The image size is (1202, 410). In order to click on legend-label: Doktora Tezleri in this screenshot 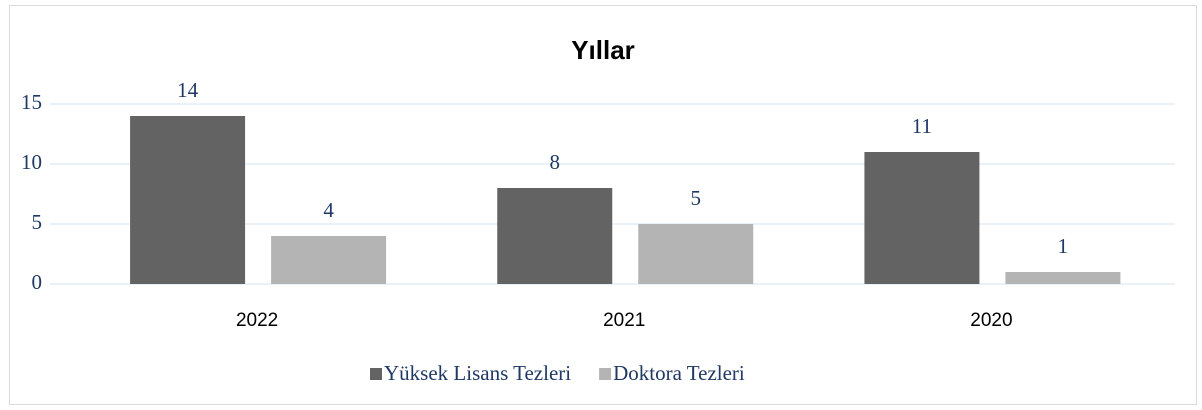, I will do `click(679, 373)`.